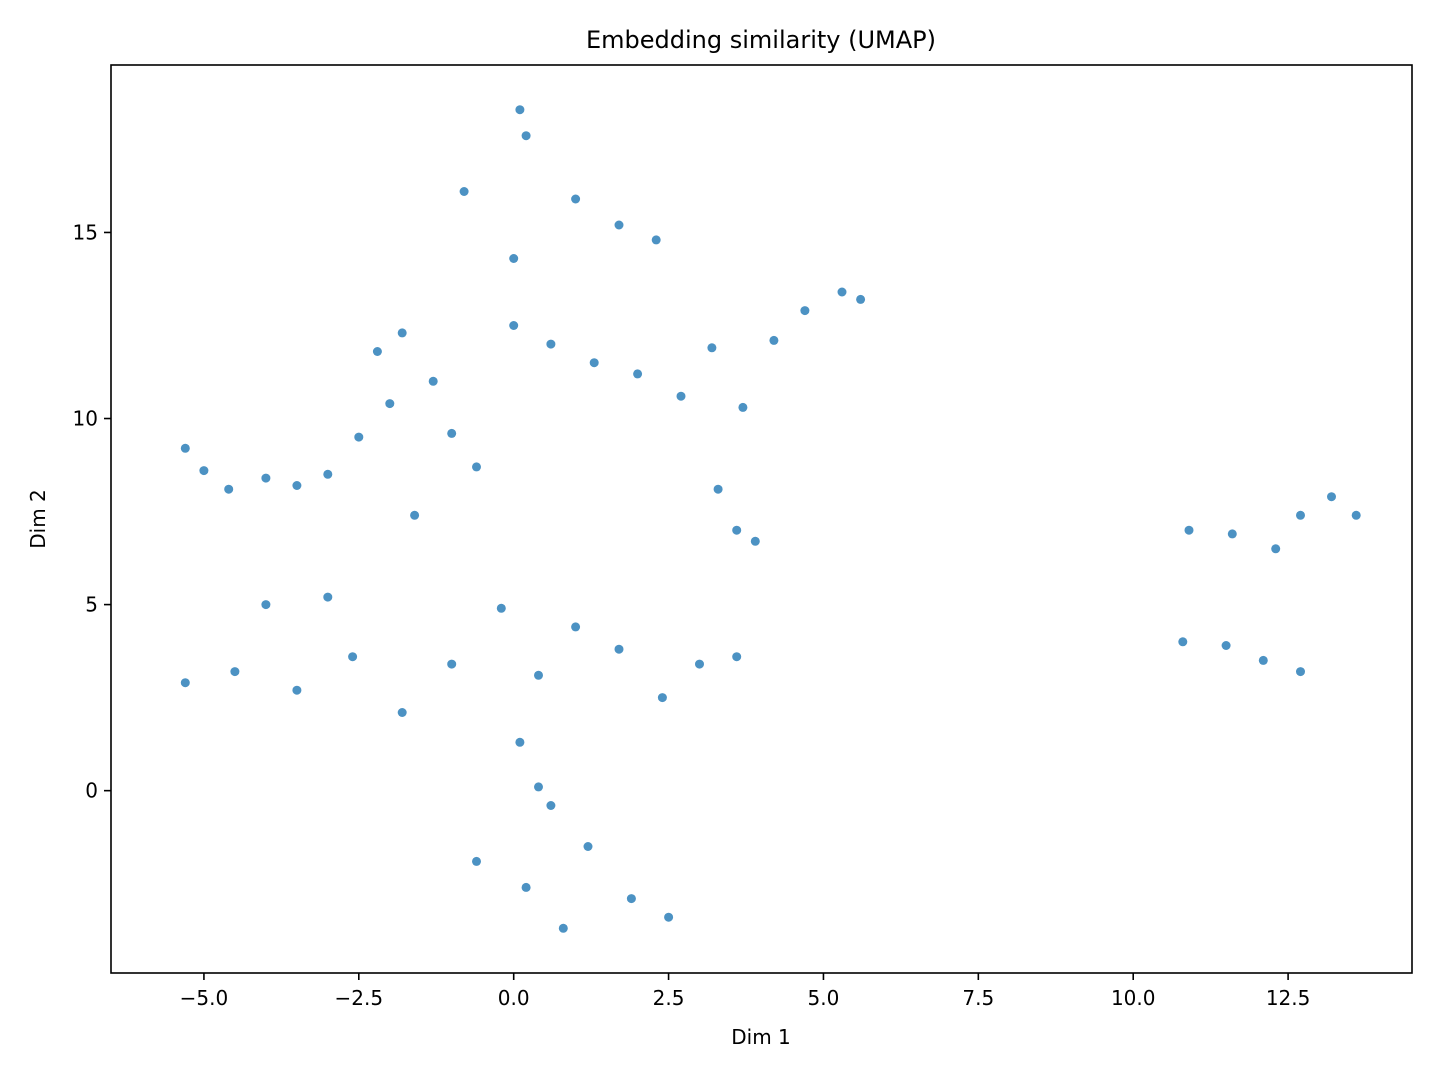 The height and width of the screenshot is (1080, 1440). Describe the element at coordinates (745, 991) in the screenshot. I see `x-axis: −5.0 −2.5 0.0 2.5 5.0 7.5 10.0 12.5` at that location.